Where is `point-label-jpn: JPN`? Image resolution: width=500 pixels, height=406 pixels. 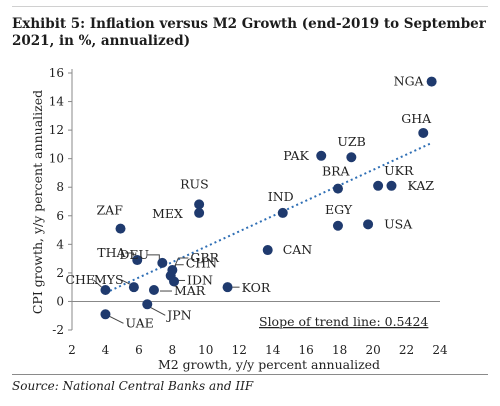
point-label-jpn: JPN is located at coordinates (178, 314).